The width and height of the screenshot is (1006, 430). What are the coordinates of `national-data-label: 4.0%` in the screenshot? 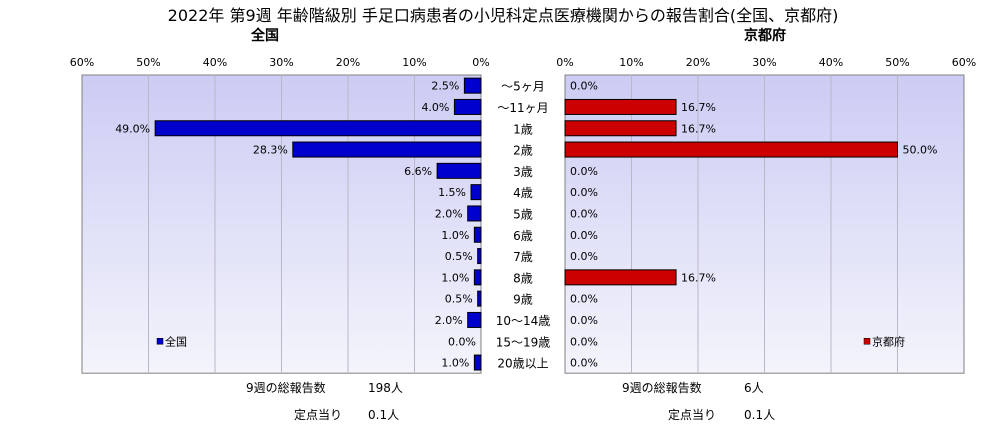 It's located at (435, 107).